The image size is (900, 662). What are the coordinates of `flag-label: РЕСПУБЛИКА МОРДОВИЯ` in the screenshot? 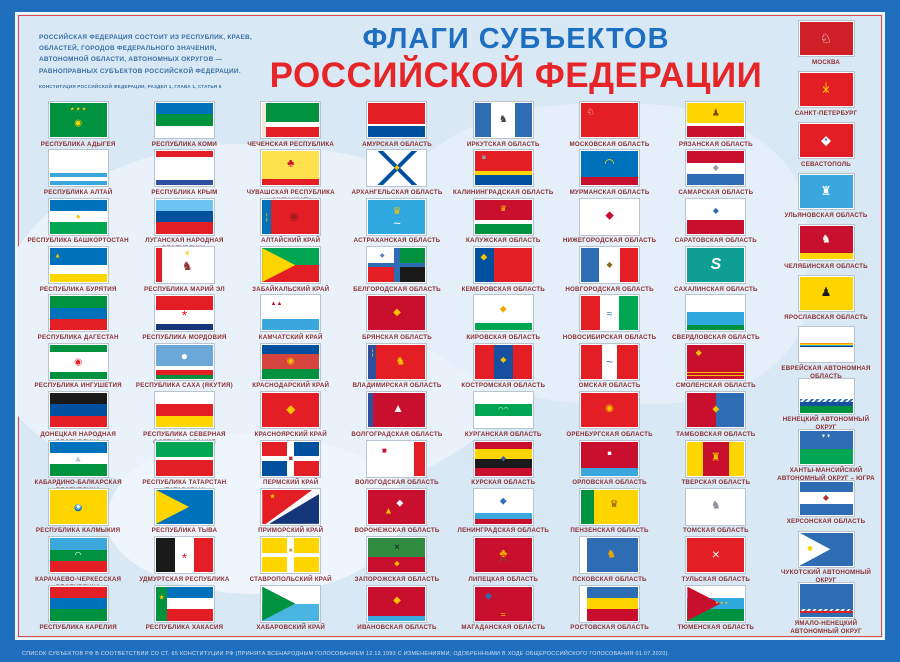 It's located at (184, 337).